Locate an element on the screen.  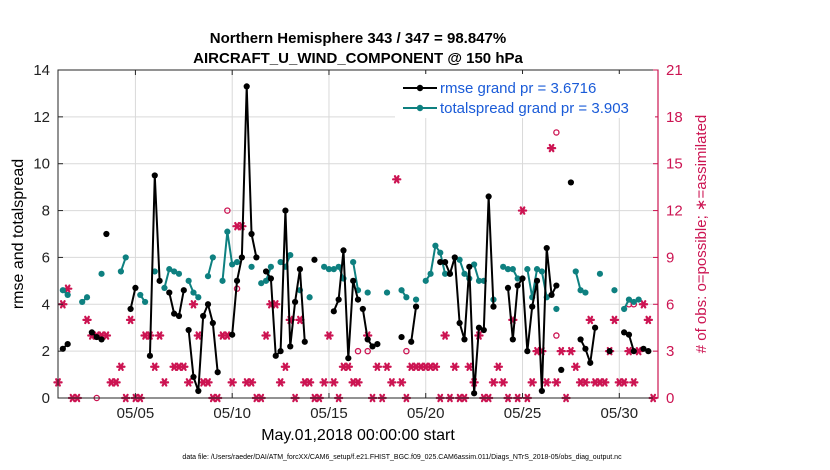
spread-line is located at coordinates (355, 276).